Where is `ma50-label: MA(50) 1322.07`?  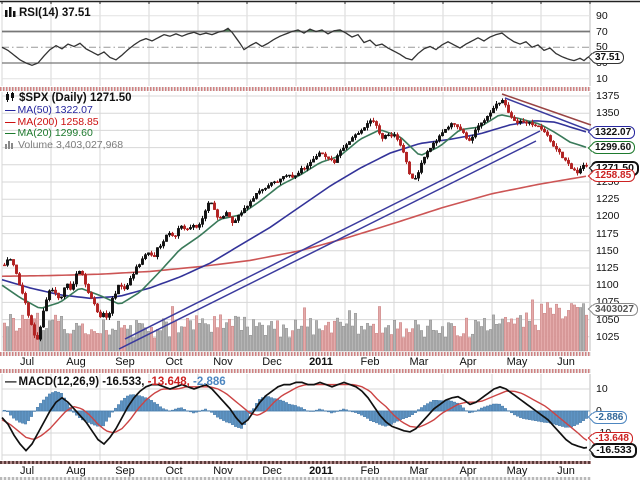
ma50-label: MA(50) 1322.07 is located at coordinates (55, 110).